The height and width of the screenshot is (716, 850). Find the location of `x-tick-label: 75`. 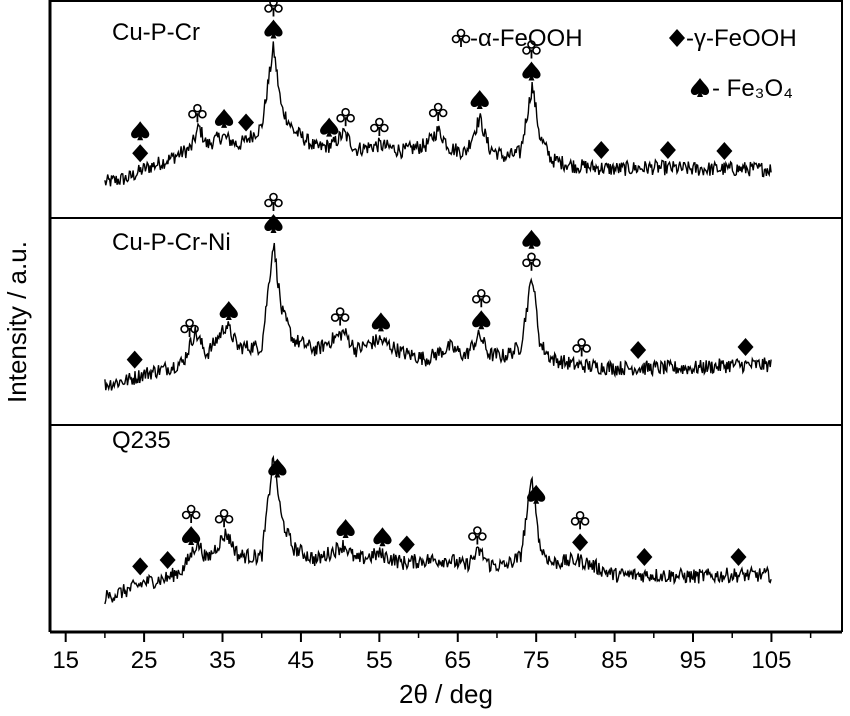

x-tick-label: 75 is located at coordinates (536, 660).